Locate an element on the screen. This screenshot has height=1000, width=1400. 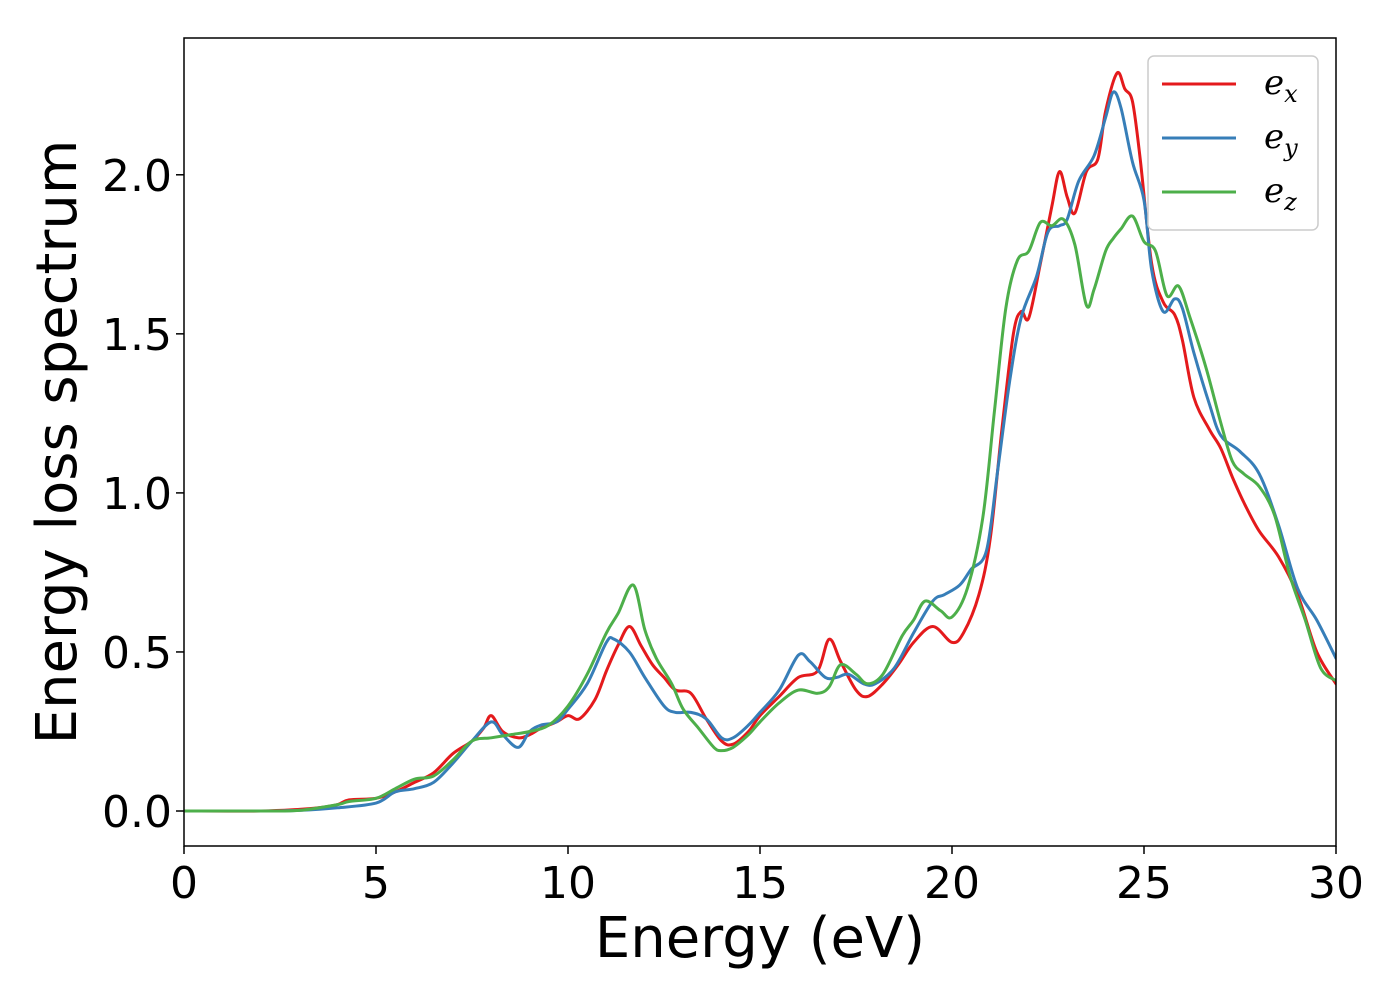
x-tick-label: 15 is located at coordinates (760, 883).